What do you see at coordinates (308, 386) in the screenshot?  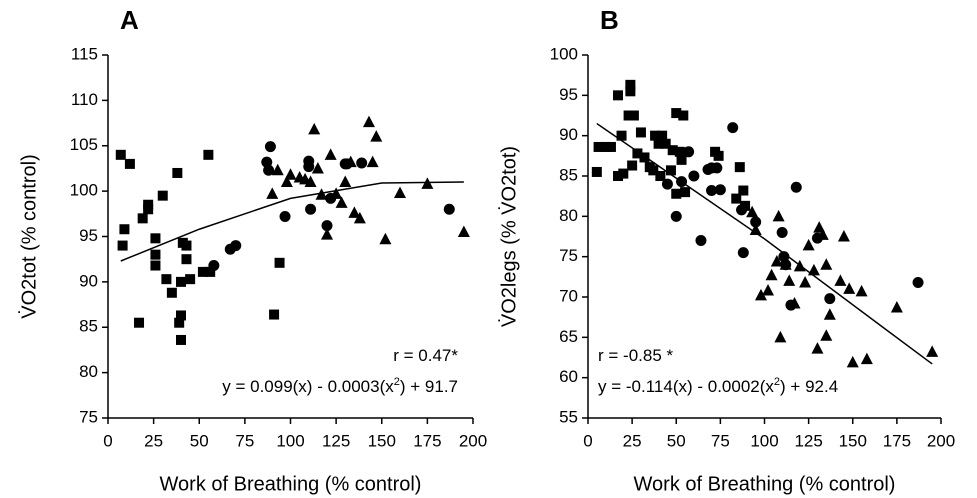 I see `annotation-part: y = 0.099(x) - 0.0003(x` at bounding box center [308, 386].